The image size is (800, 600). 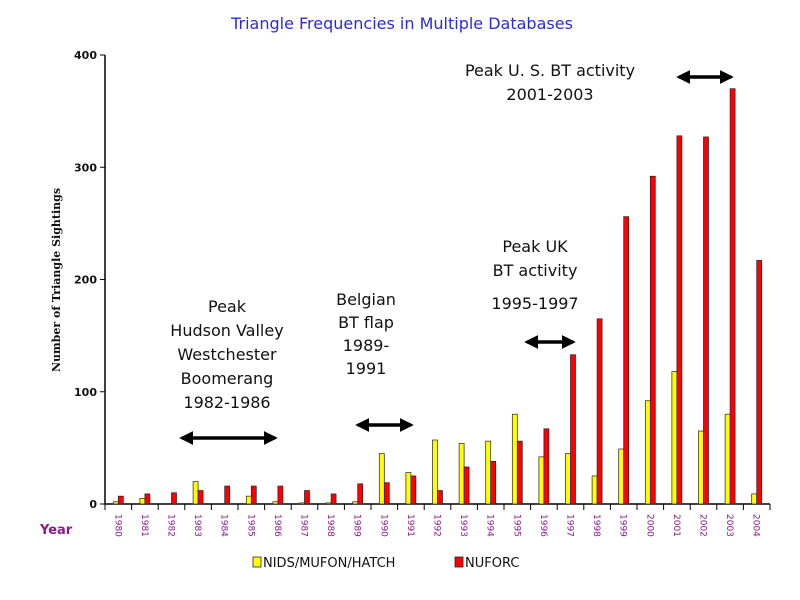 I want to click on bar-nuforc-2004, so click(x=759, y=382).